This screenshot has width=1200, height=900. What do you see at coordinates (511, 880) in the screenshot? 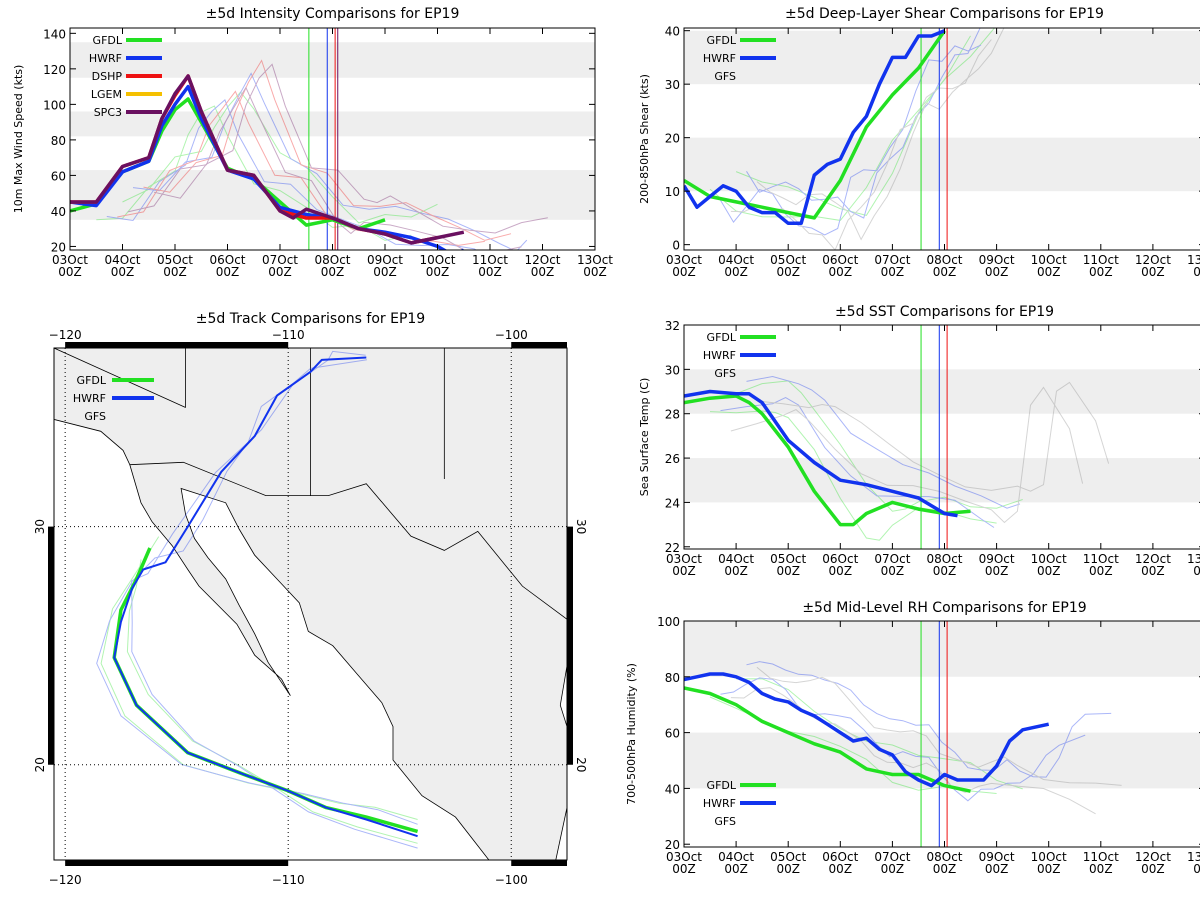
I see `lon-label-bottom: −100` at bounding box center [511, 880].